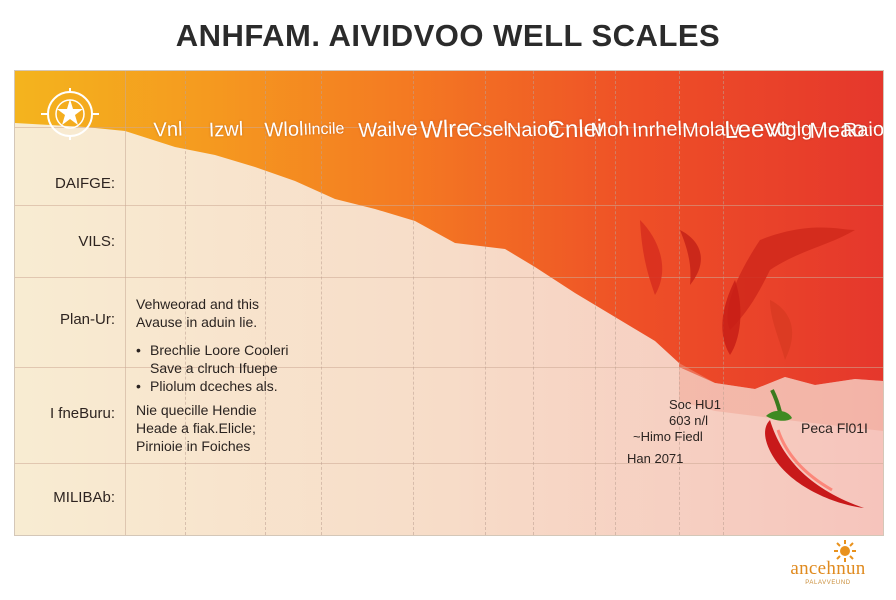 This screenshot has width=896, height=600. Describe the element at coordinates (747, 290) in the screenshot. I see `flame-chili-illustration` at that location.